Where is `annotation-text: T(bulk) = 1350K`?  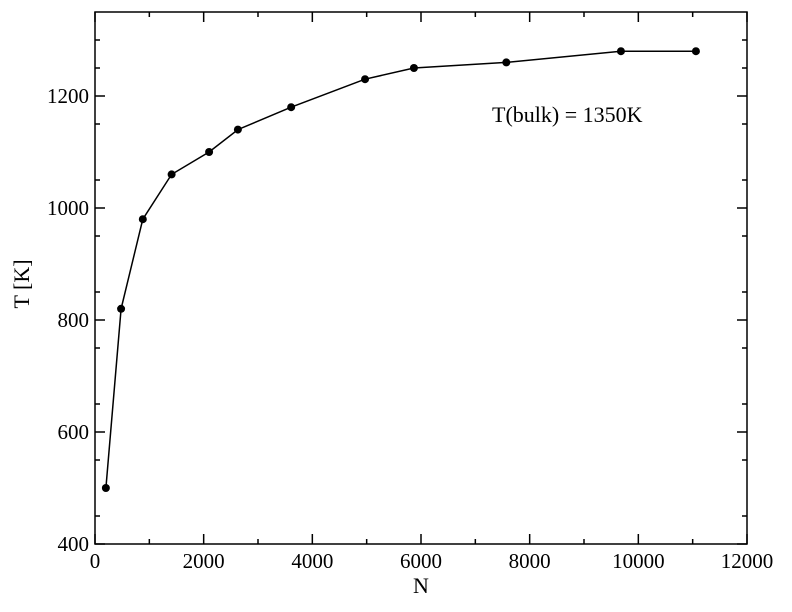 annotation-text: T(bulk) = 1350K is located at coordinates (567, 114).